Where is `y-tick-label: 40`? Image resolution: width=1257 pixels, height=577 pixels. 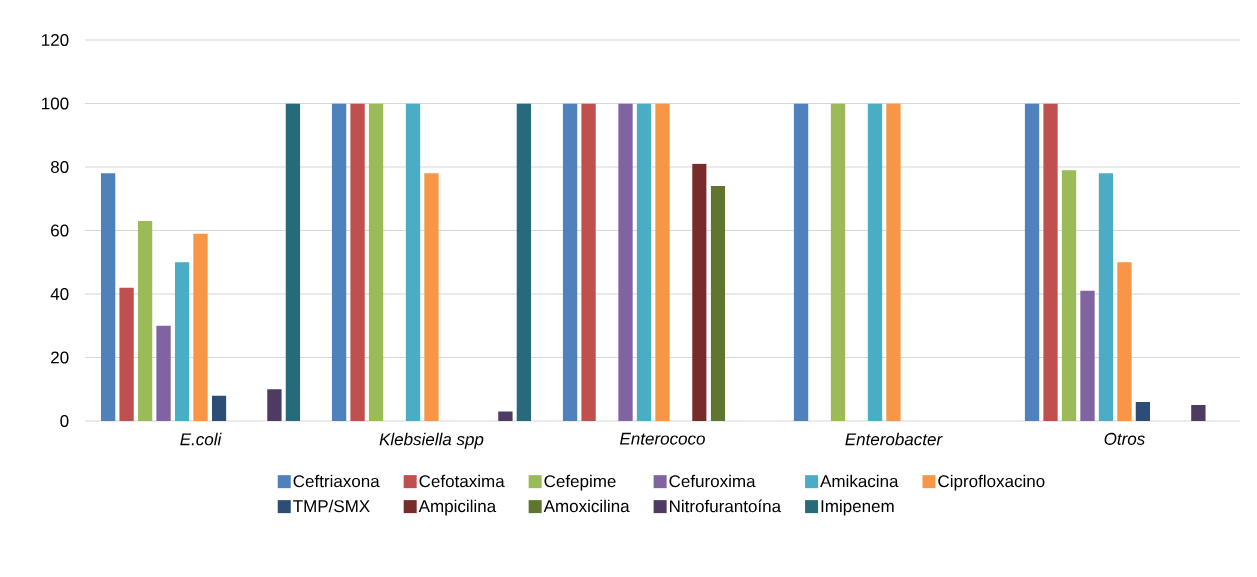 y-tick-label: 40 is located at coordinates (59, 294).